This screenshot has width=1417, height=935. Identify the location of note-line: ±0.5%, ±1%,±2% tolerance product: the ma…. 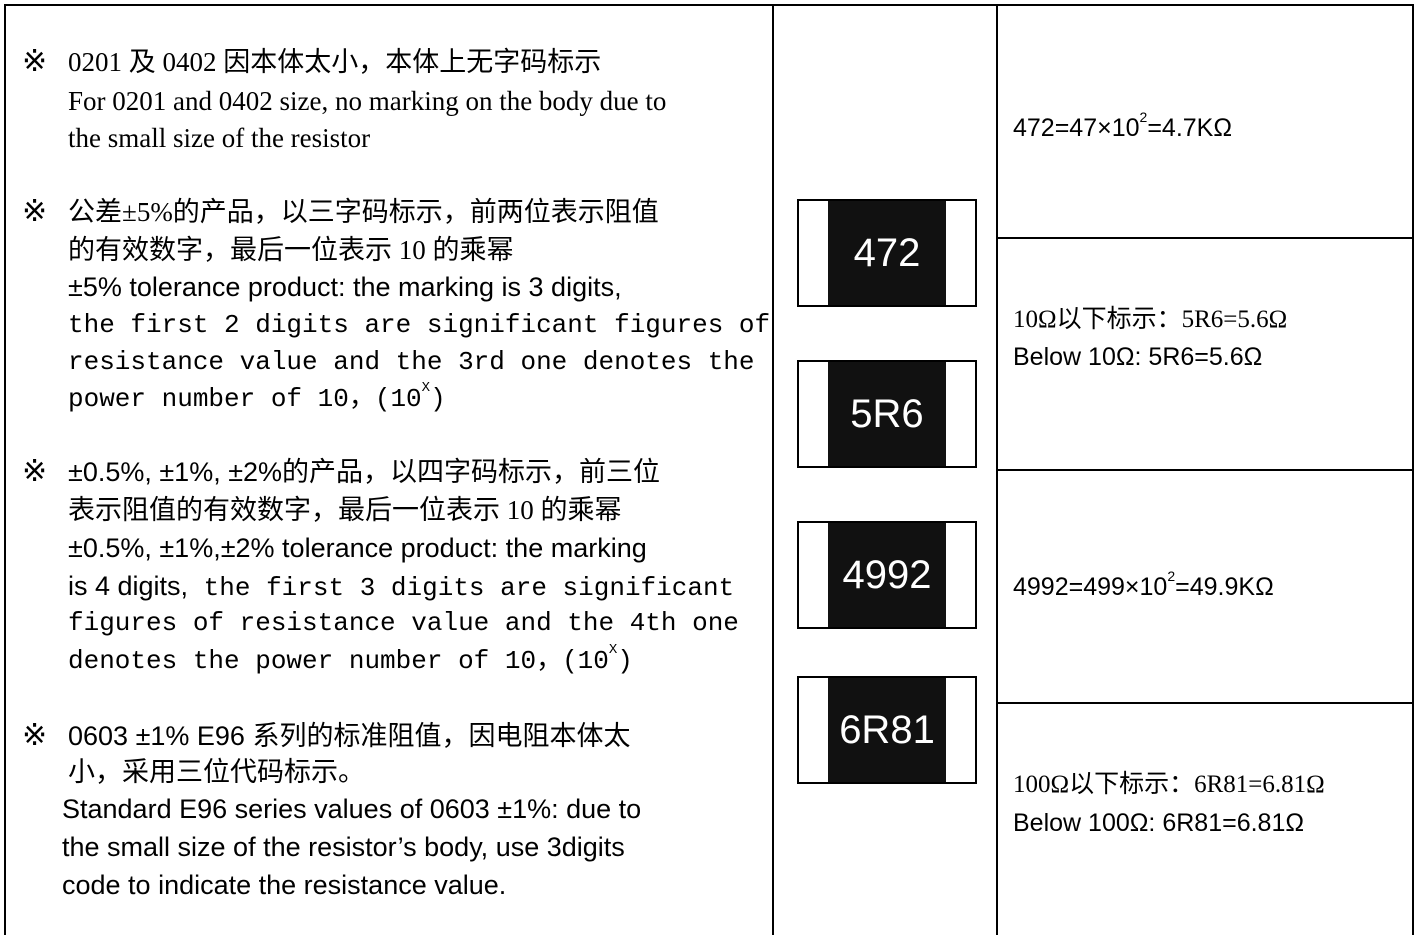
(357, 548).